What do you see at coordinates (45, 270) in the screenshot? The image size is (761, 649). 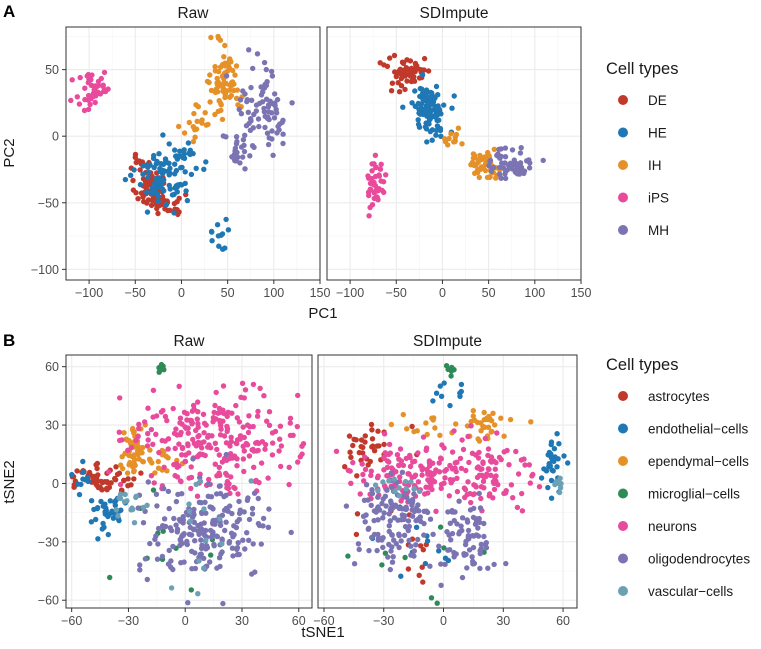 I see `y-tick-label: −100` at bounding box center [45, 270].